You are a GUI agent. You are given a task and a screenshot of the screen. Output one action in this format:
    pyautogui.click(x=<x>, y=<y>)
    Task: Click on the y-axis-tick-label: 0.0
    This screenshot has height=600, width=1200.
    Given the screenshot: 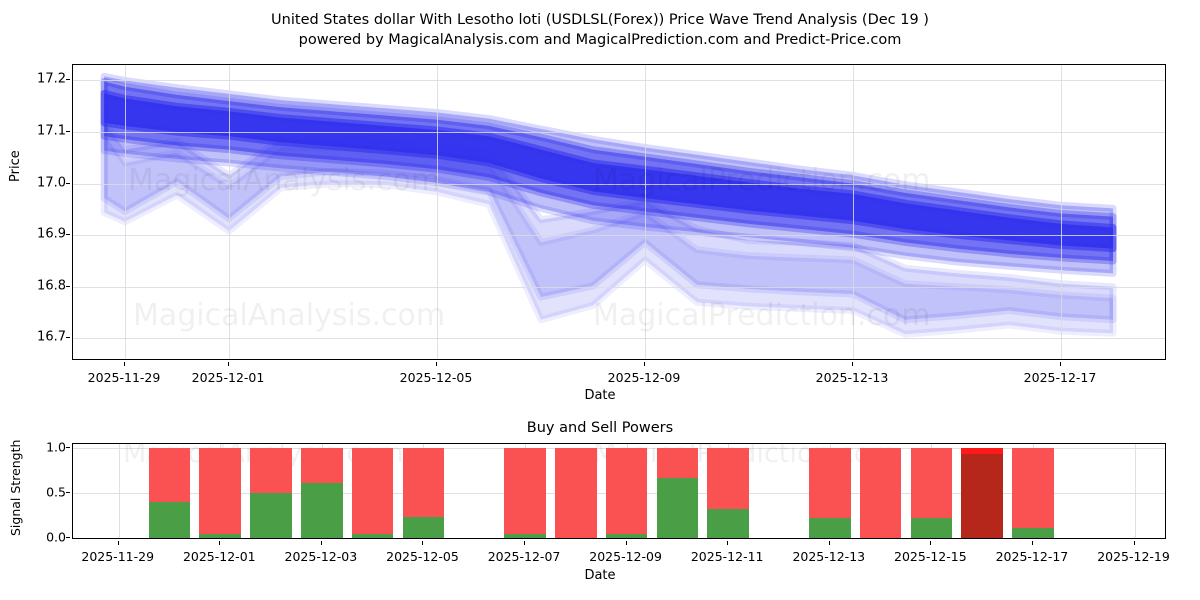 What is the action you would take?
    pyautogui.click(x=56, y=537)
    